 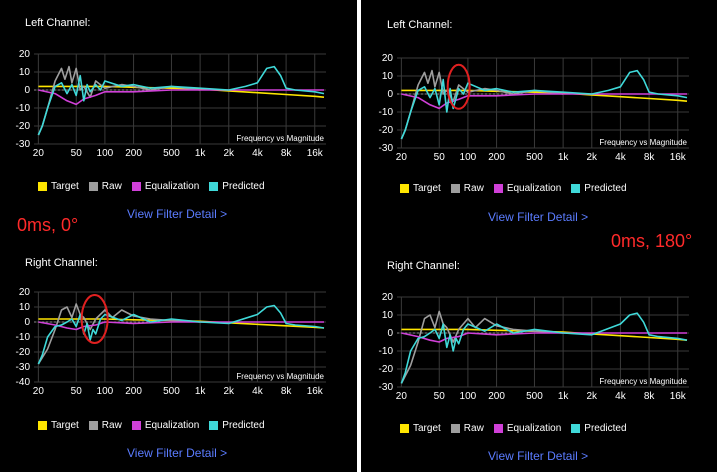 What do you see at coordinates (172, 186) in the screenshot?
I see `legend-equalization-label: Equalization` at bounding box center [172, 186].